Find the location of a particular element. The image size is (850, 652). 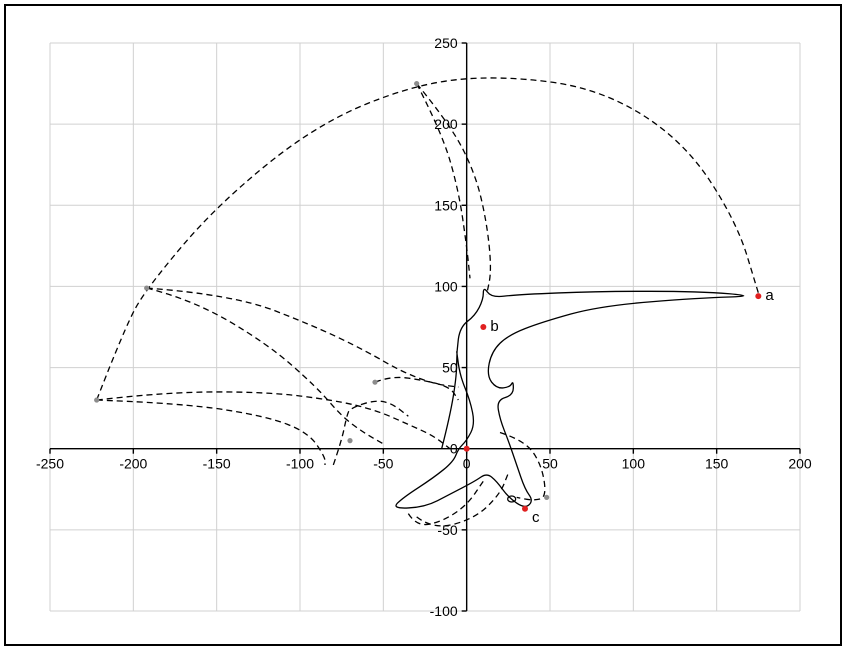

lower-leg-trace is located at coordinates (445, 503).